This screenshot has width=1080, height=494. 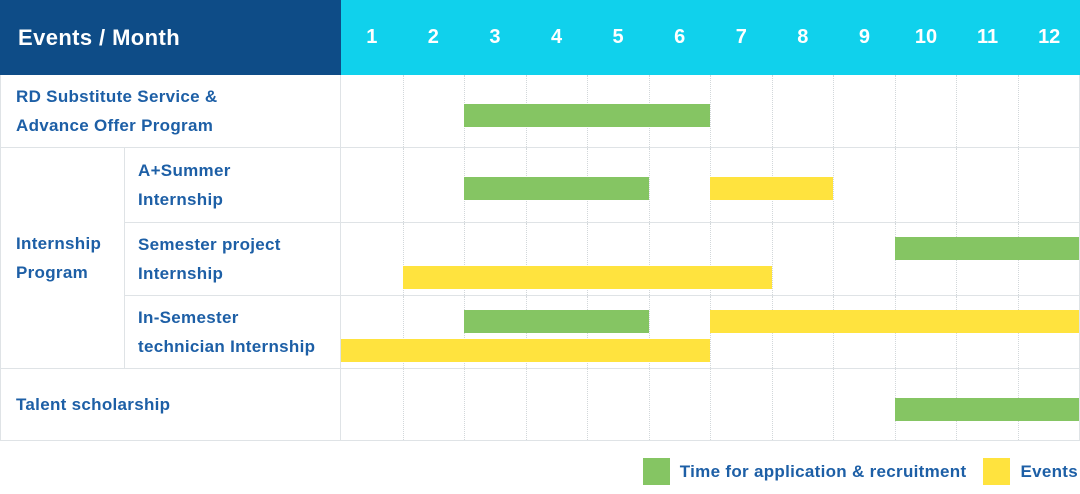 What do you see at coordinates (988, 37) in the screenshot?
I see `month-header-11: 11` at bounding box center [988, 37].